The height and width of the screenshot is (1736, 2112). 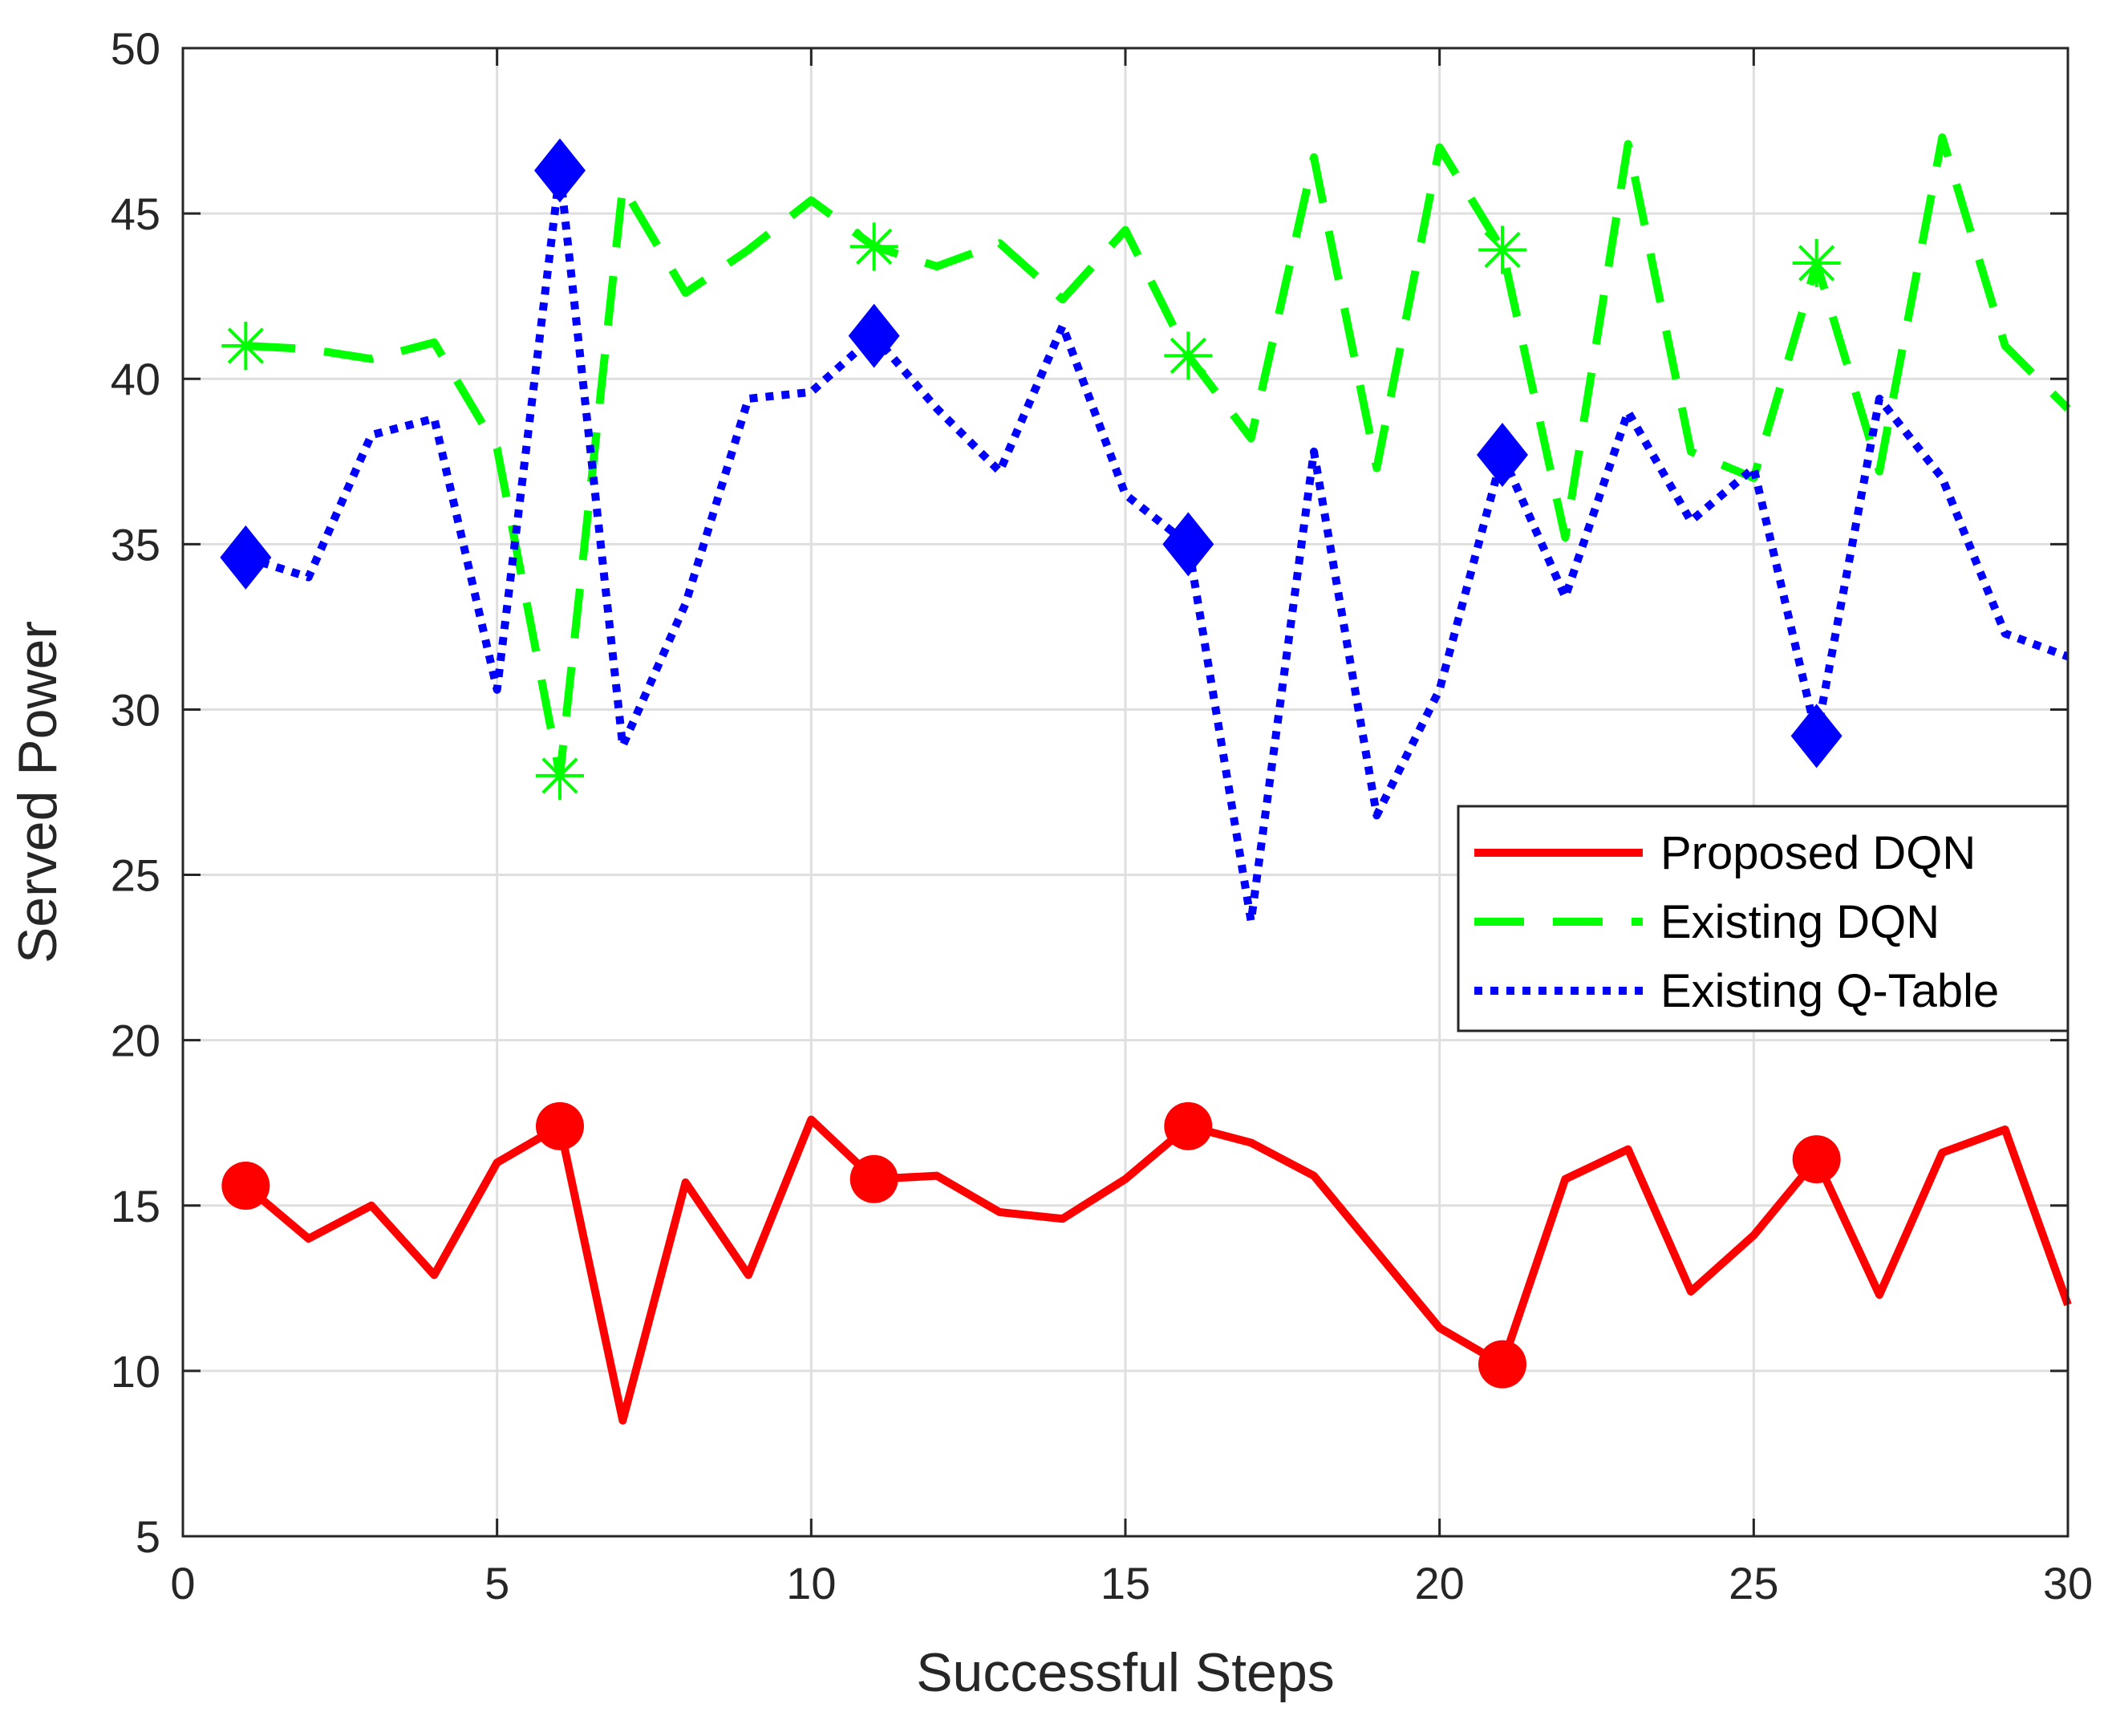 What do you see at coordinates (496, 1583) in the screenshot?
I see `x-tick-label: 5` at bounding box center [496, 1583].